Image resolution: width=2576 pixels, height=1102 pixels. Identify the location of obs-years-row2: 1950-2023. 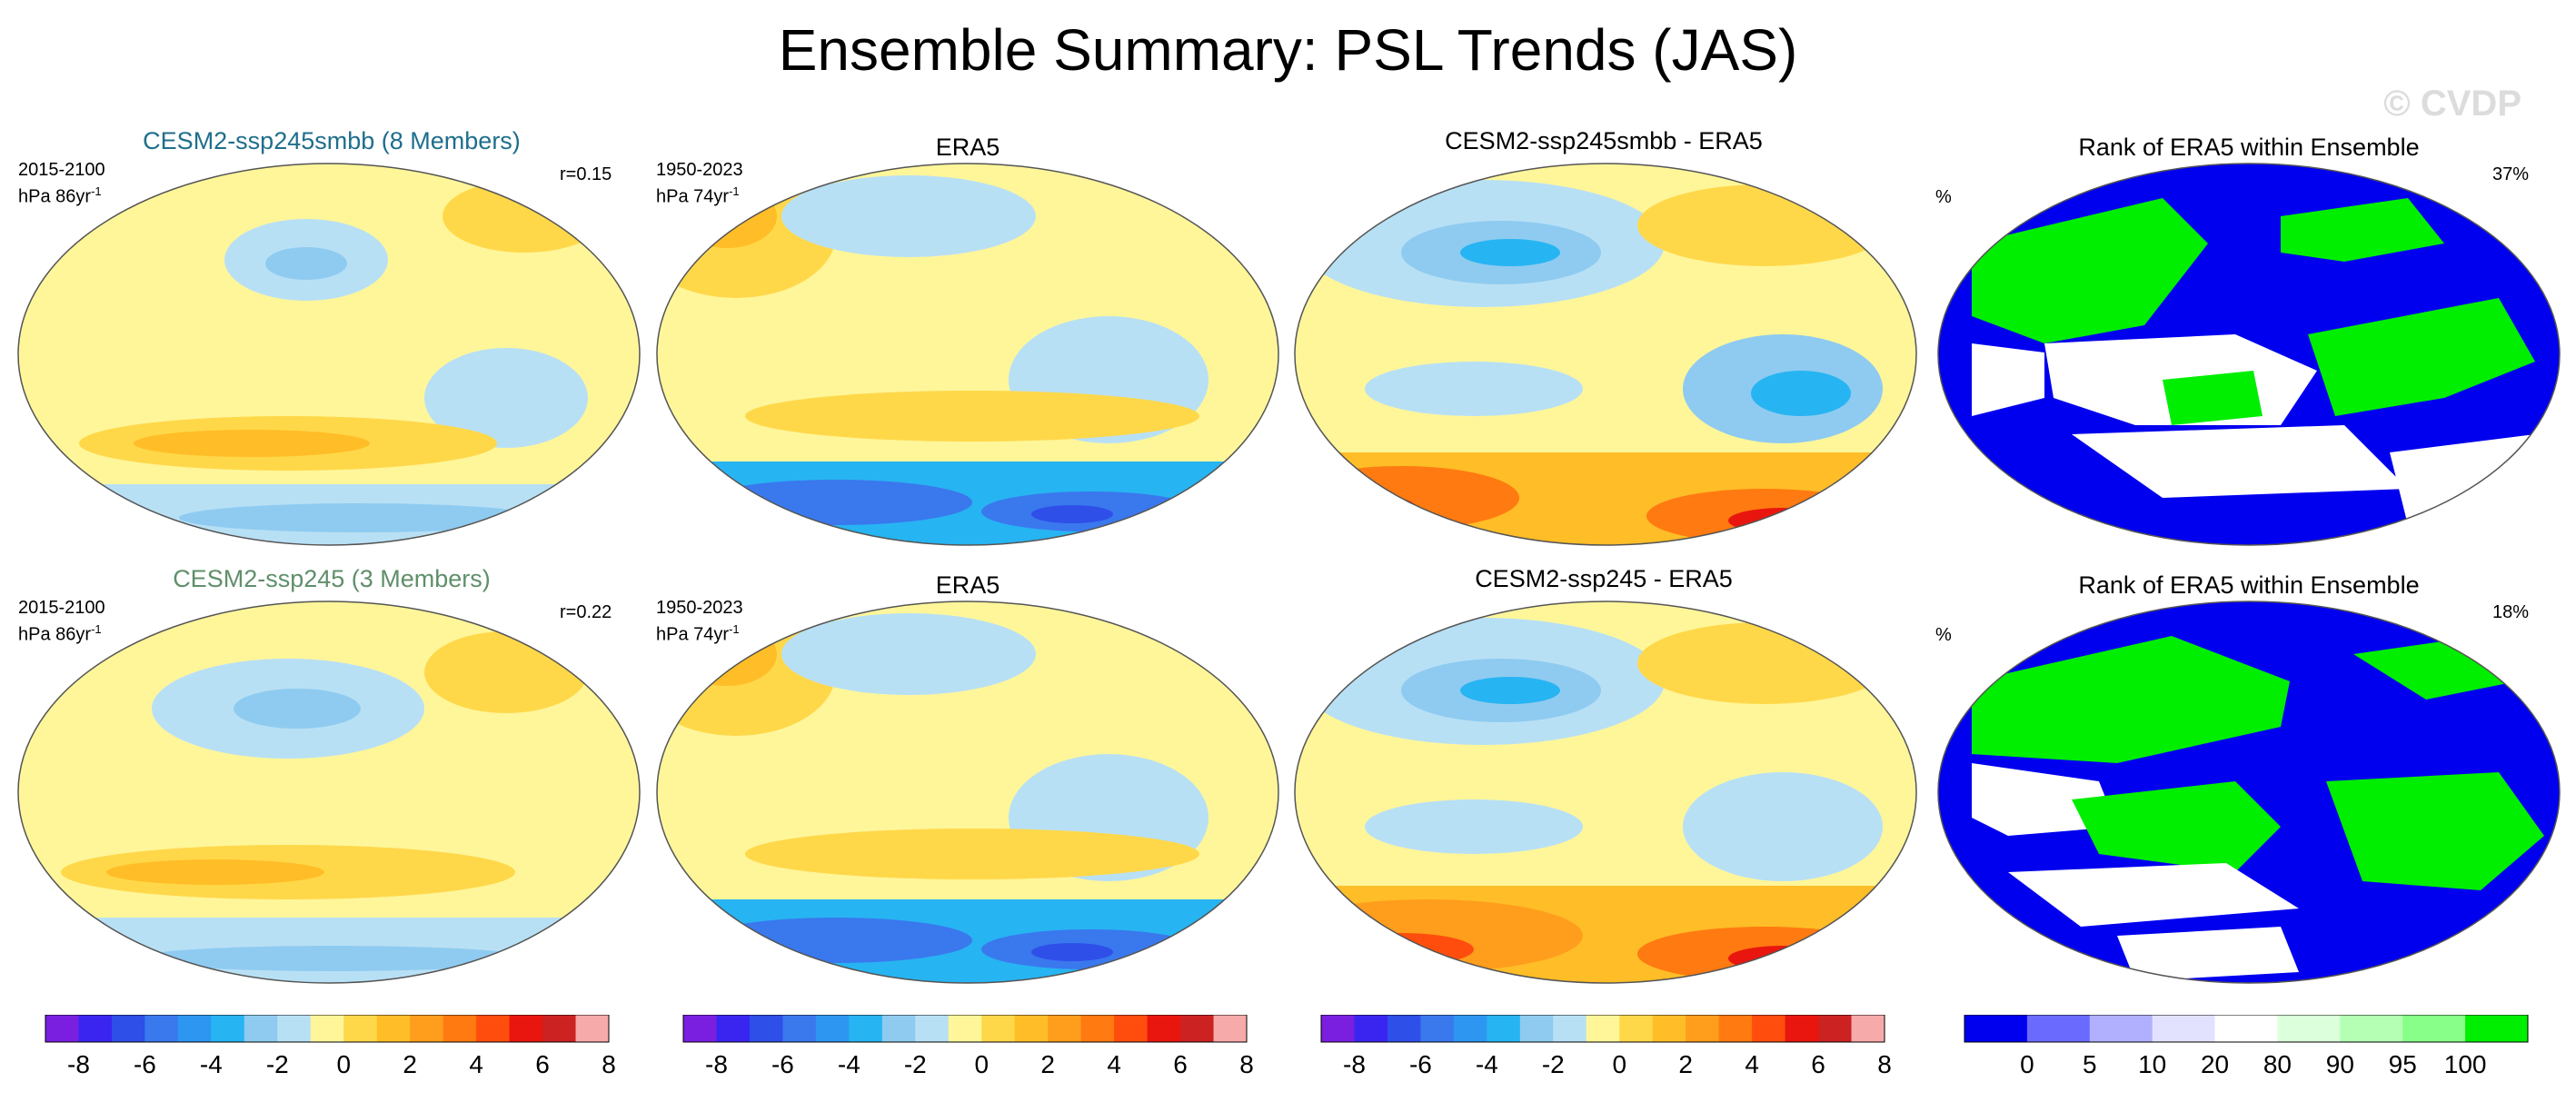
(699, 608).